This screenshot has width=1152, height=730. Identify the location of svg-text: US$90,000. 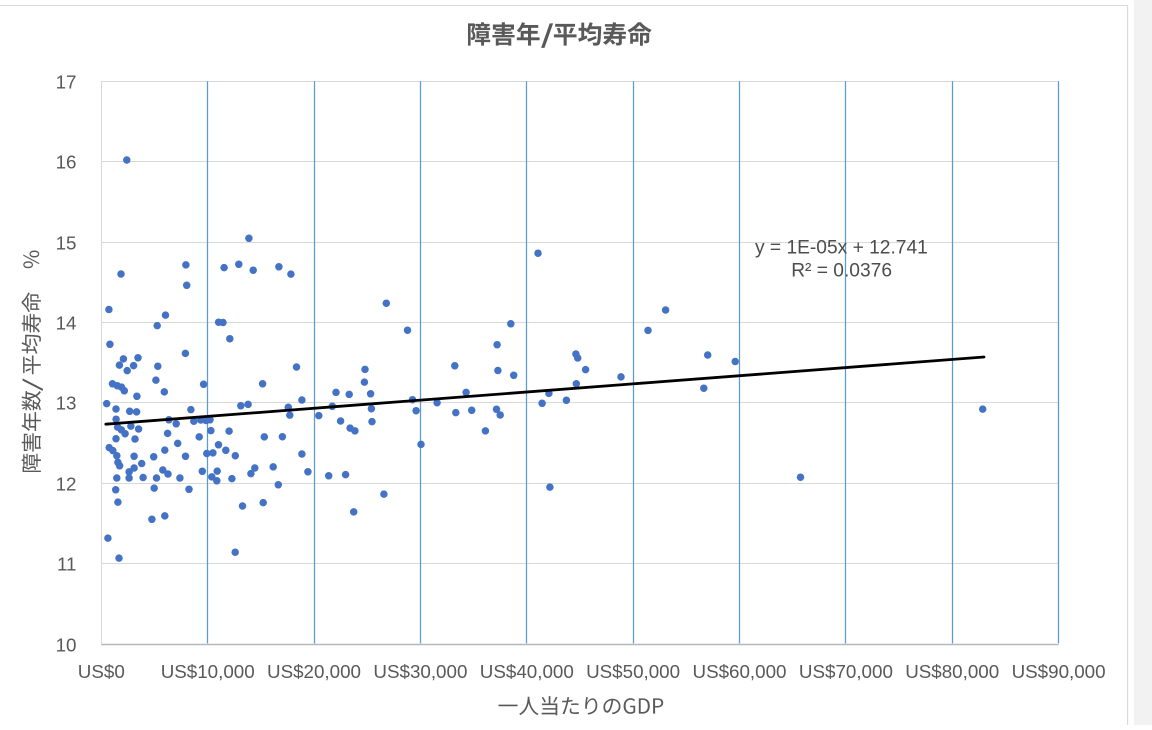
(1059, 671).